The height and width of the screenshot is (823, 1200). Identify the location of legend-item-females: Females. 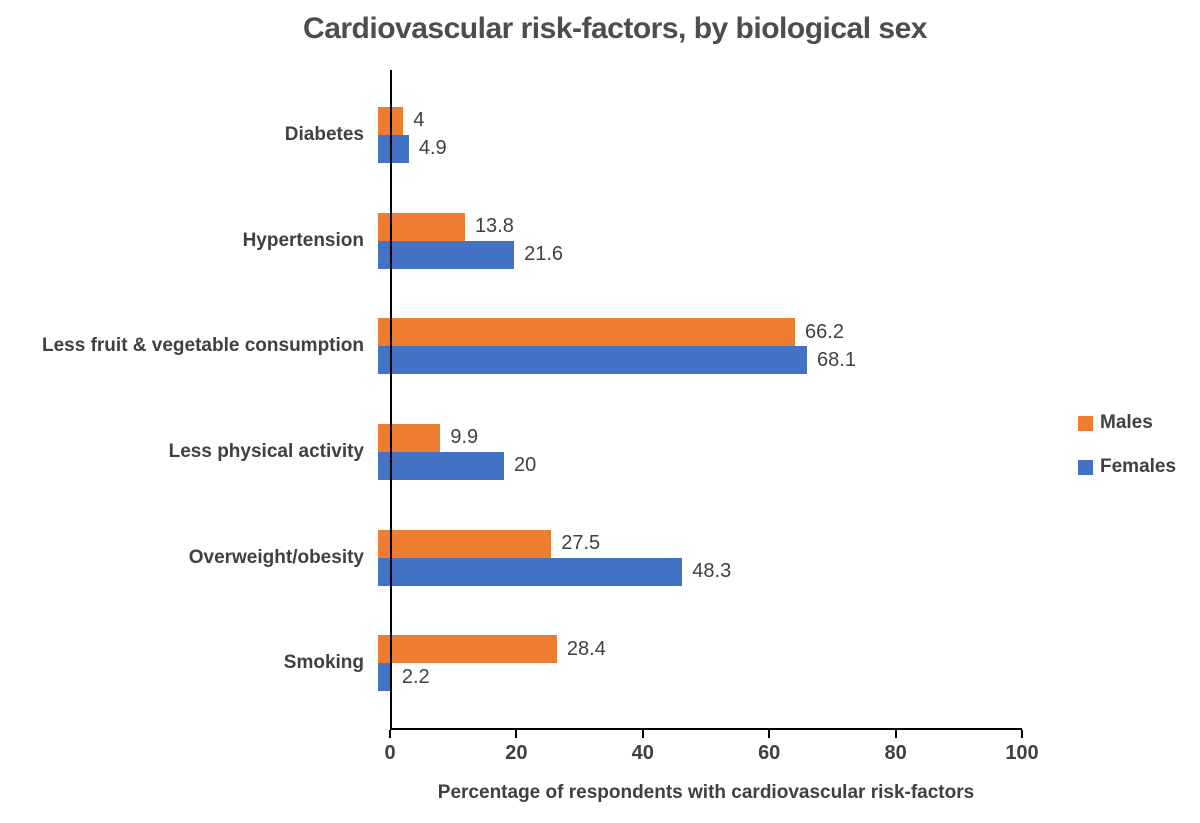
(1127, 467).